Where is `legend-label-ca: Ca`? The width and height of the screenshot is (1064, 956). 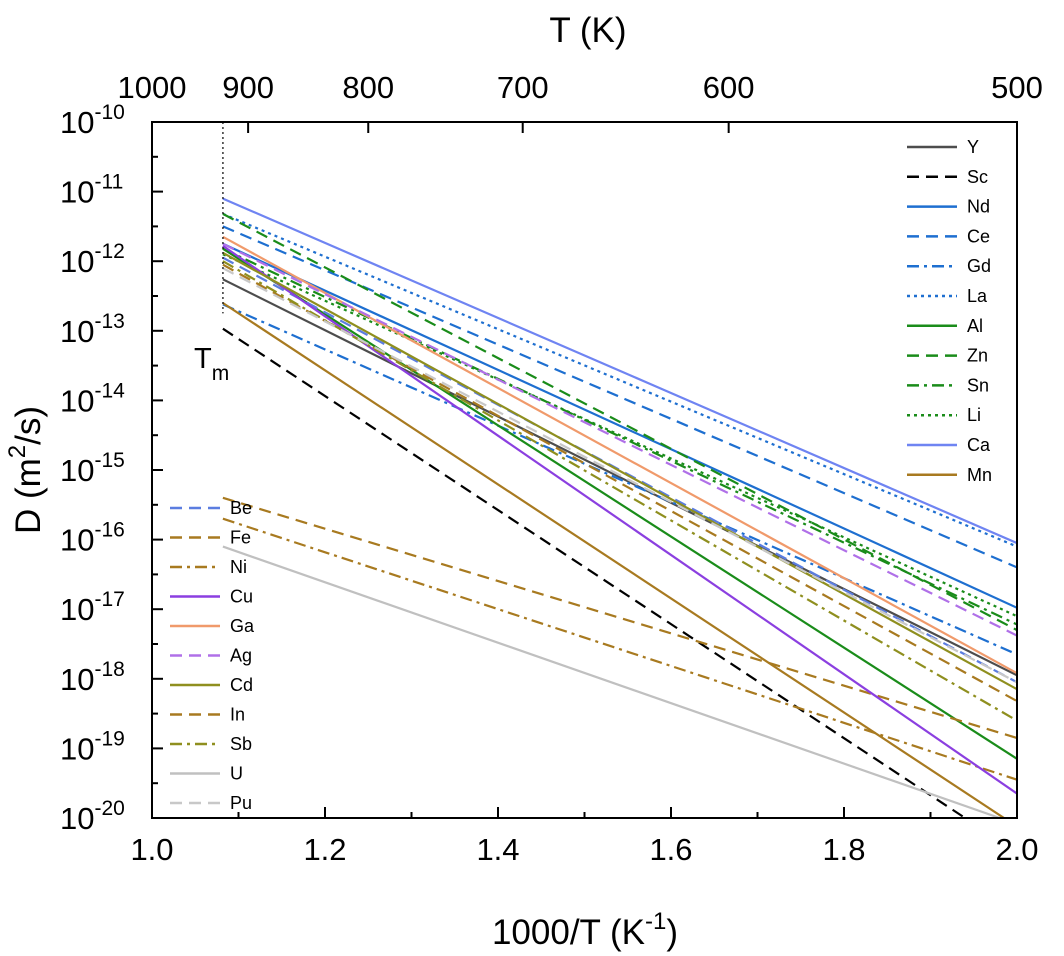
legend-label-ca: Ca is located at coordinates (979, 445).